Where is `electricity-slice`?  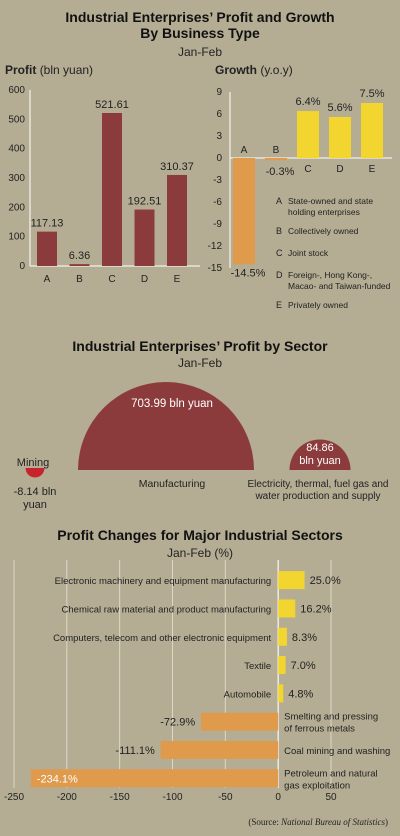
electricity-slice is located at coordinates (320, 454).